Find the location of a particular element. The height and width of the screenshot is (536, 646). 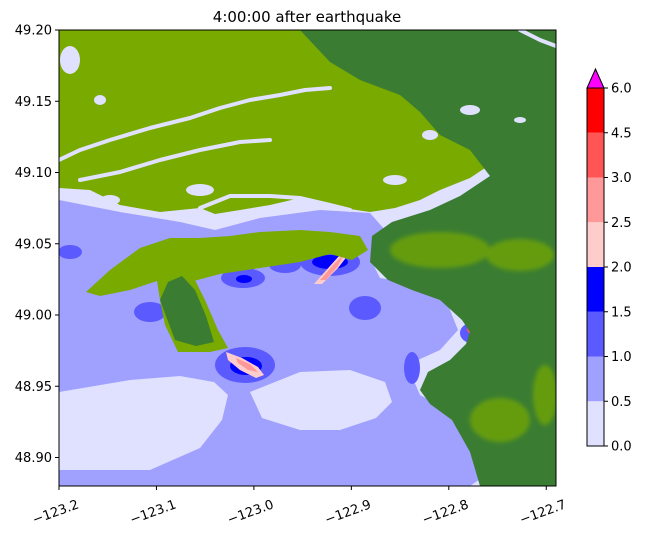

wave-zone-light-lobe is located at coordinates (321, 400).